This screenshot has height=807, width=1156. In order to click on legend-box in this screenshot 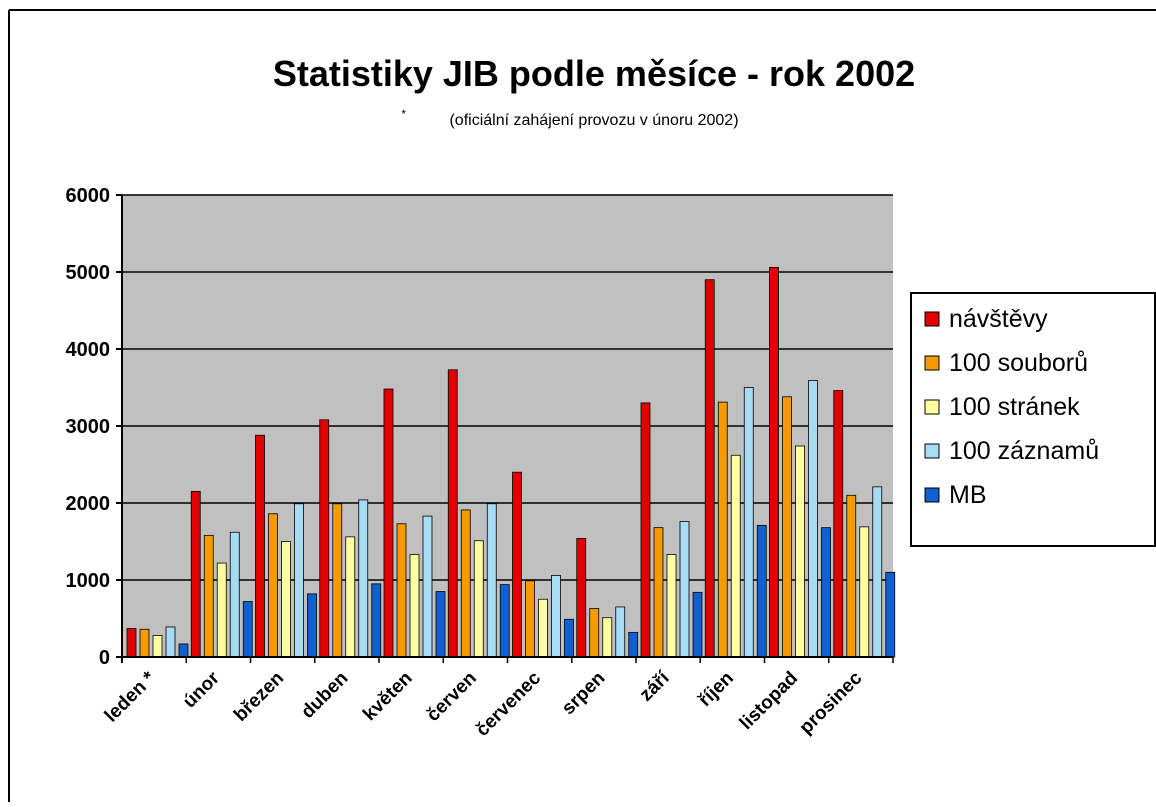, I will do `click(1033, 419)`.